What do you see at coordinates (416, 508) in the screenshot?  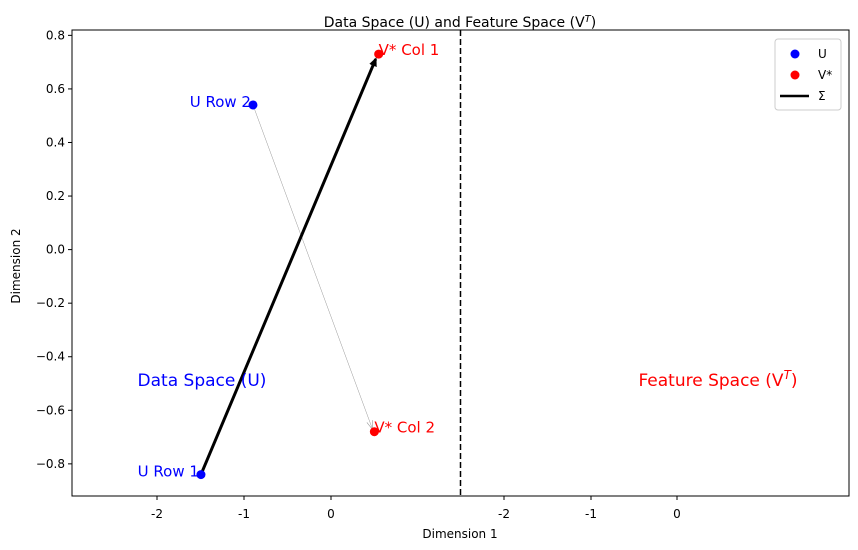 I see `x-axis-ticks: -2 -1 0 -2 -1 0` at bounding box center [416, 508].